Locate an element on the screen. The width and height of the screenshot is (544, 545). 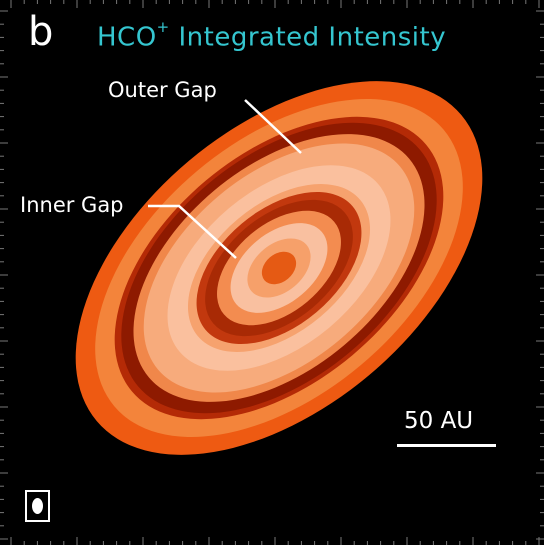
inner-gap-pointer is located at coordinates (192, 231).